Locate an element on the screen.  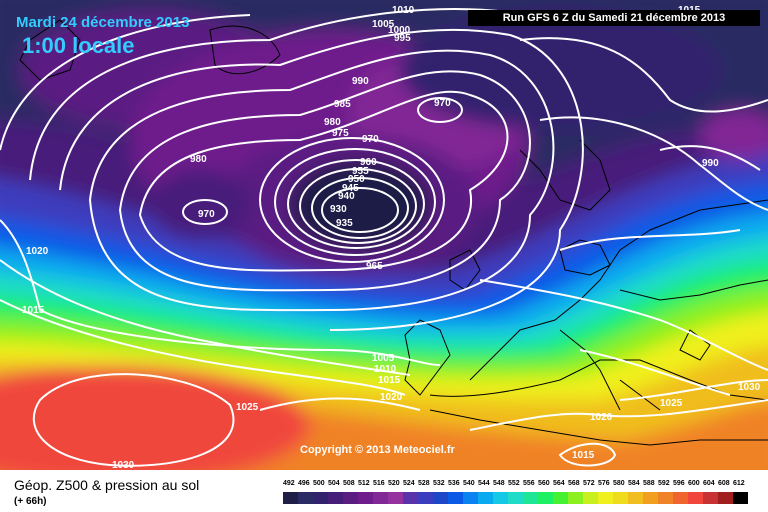
legend-value: 512 is located at coordinates (364, 483).